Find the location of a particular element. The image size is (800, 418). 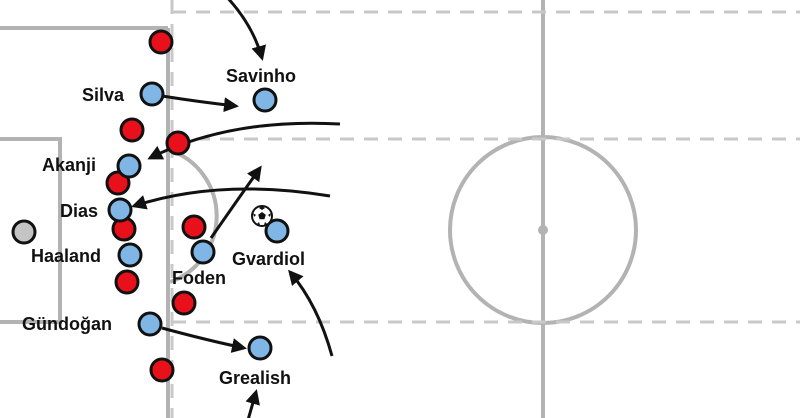

player-silva is located at coordinates (152, 94).